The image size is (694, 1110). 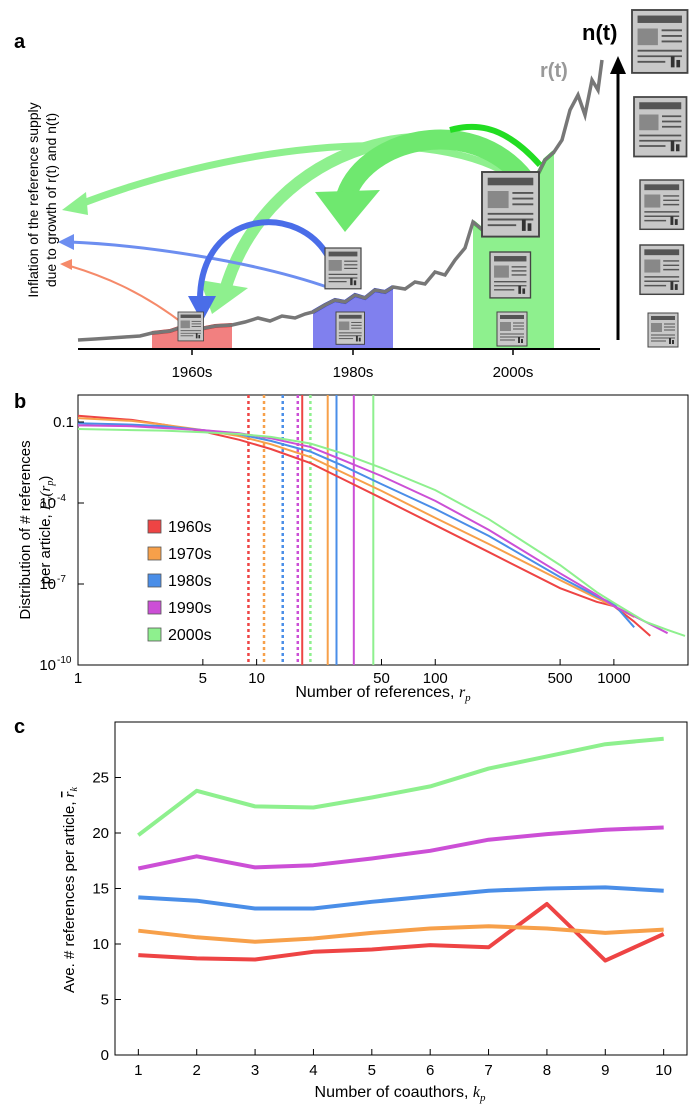 I want to click on panel-b-xlabel-main: Number of references,, so click(x=377, y=692).